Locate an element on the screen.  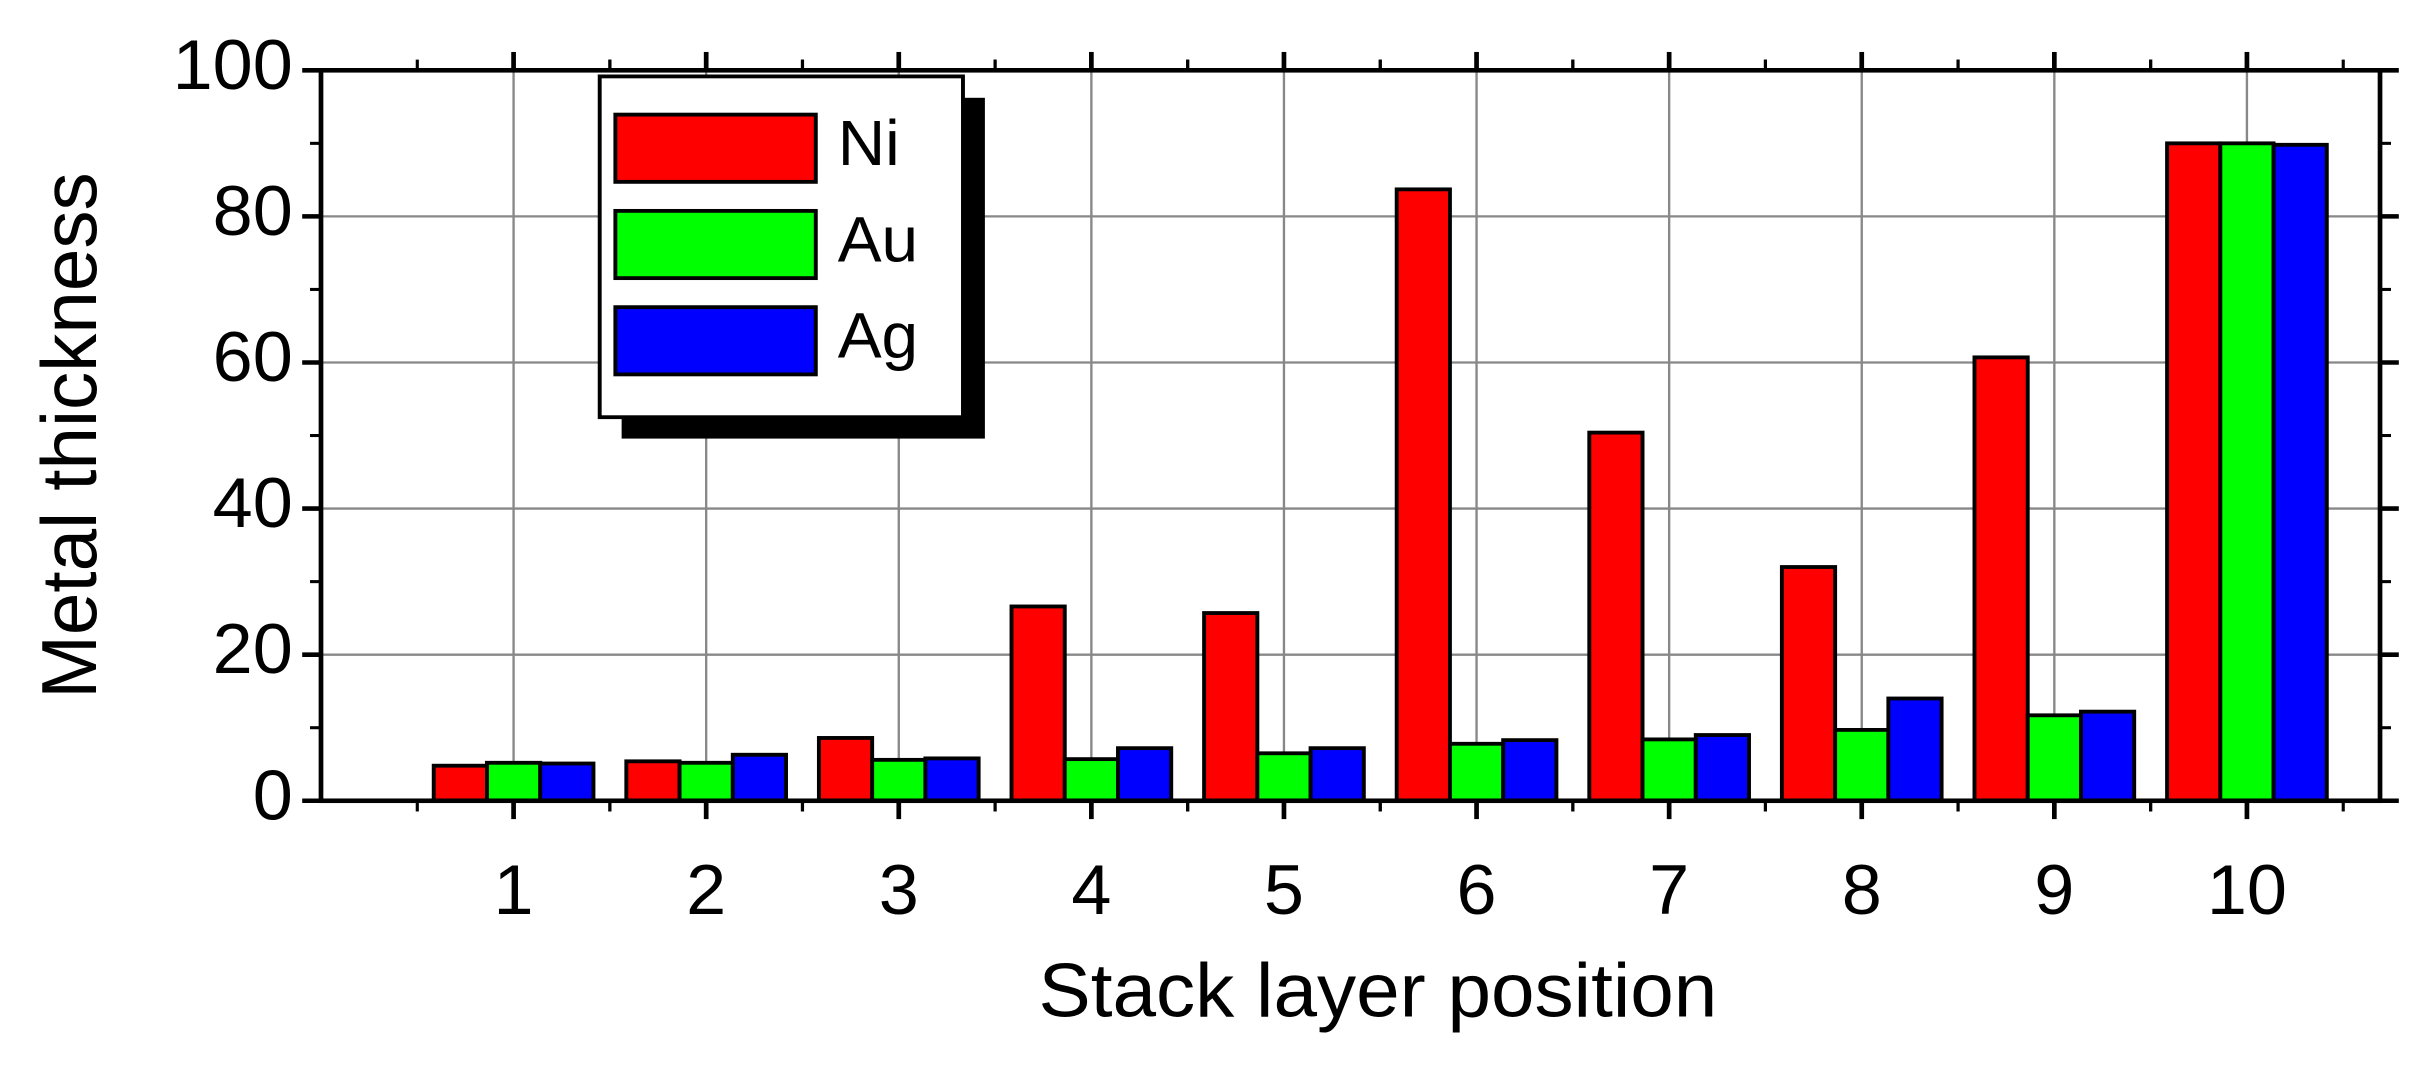
legend-label: Ni is located at coordinates (869, 143).